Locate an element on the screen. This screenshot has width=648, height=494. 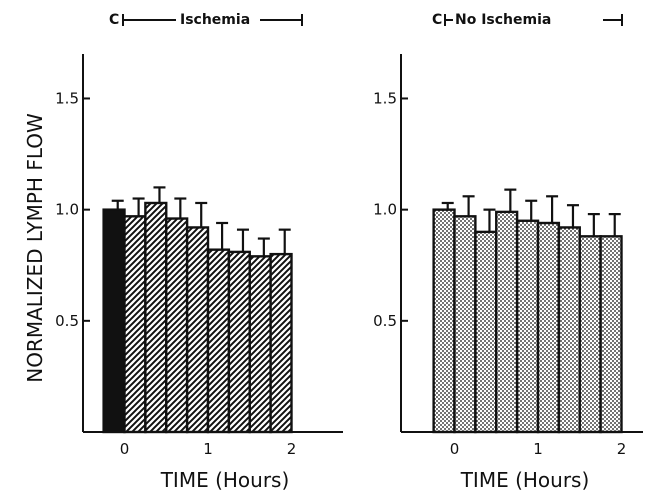
ischemia-header: C Ischemia is located at coordinates (206, 20).